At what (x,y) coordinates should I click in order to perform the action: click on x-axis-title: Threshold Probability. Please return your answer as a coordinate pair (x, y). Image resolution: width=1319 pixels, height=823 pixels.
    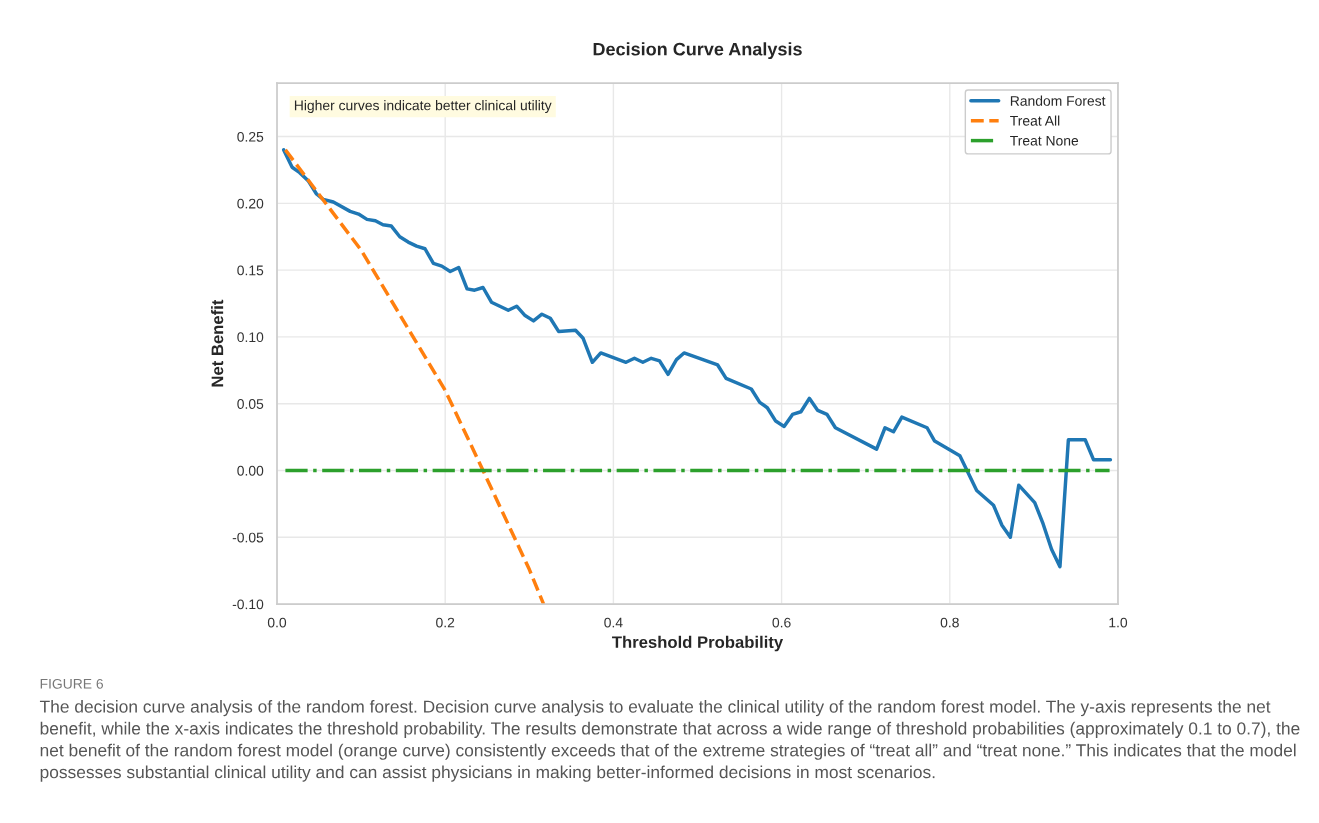
    Looking at the image, I should click on (698, 643).